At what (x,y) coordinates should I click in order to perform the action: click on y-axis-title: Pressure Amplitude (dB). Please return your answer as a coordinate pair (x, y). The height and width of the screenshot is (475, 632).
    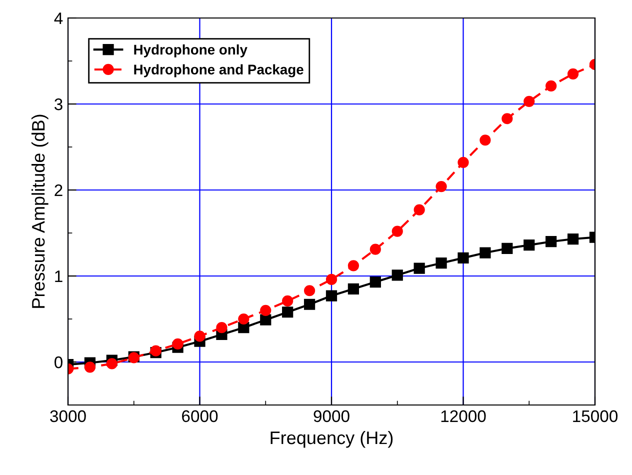
    Looking at the image, I should click on (39, 211).